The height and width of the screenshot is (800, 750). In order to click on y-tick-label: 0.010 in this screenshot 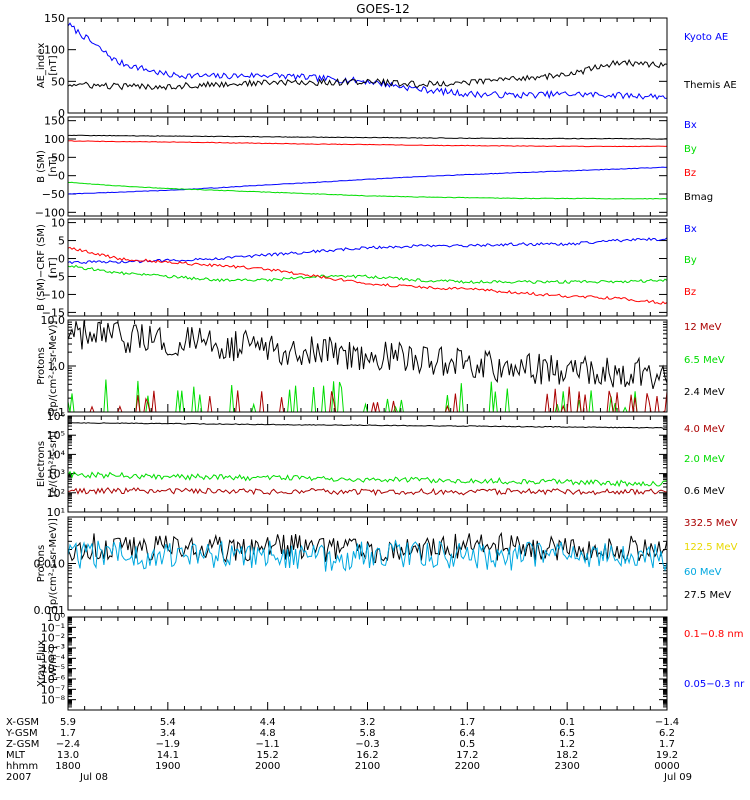, I will do `click(50, 564)`.